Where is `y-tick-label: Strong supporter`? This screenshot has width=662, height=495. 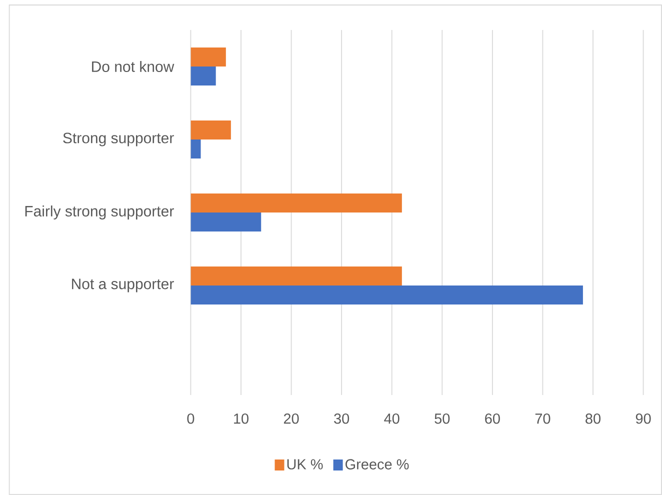
y-tick-label: Strong supporter is located at coordinates (118, 139).